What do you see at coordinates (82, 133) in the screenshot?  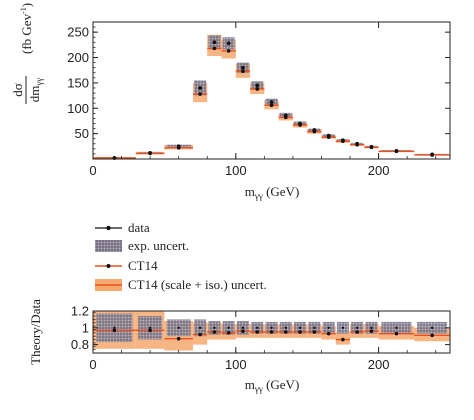 I see `y-tick-label-0: 50` at bounding box center [82, 133].